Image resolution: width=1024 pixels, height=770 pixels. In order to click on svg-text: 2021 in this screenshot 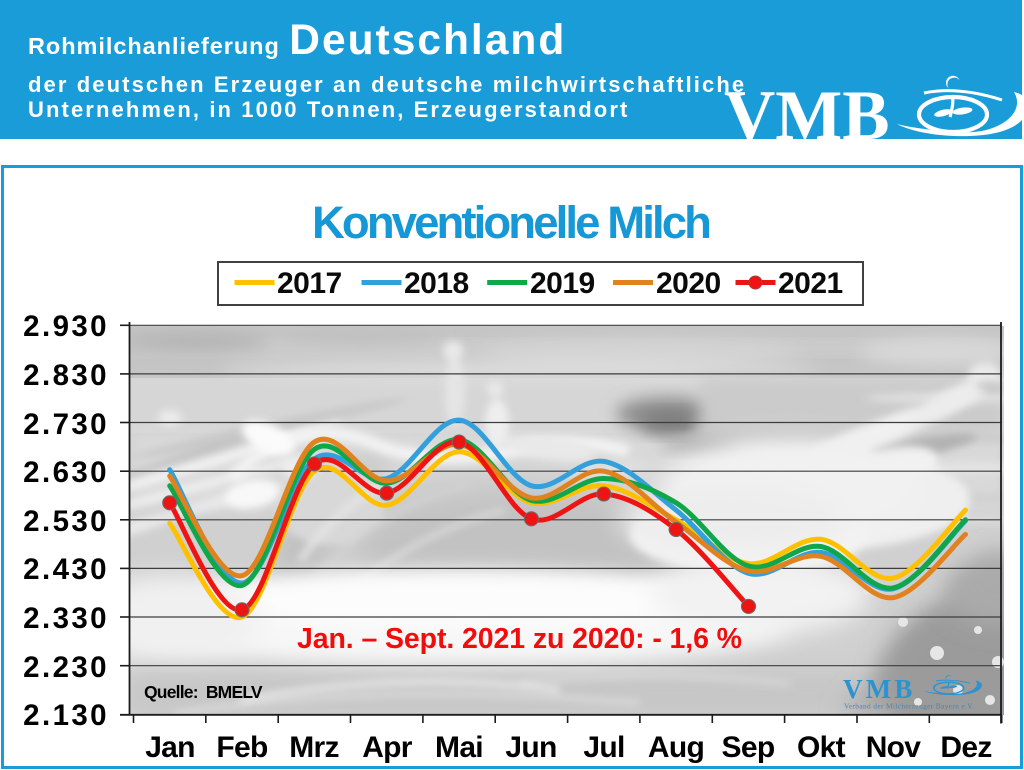, I will do `click(810, 283)`.